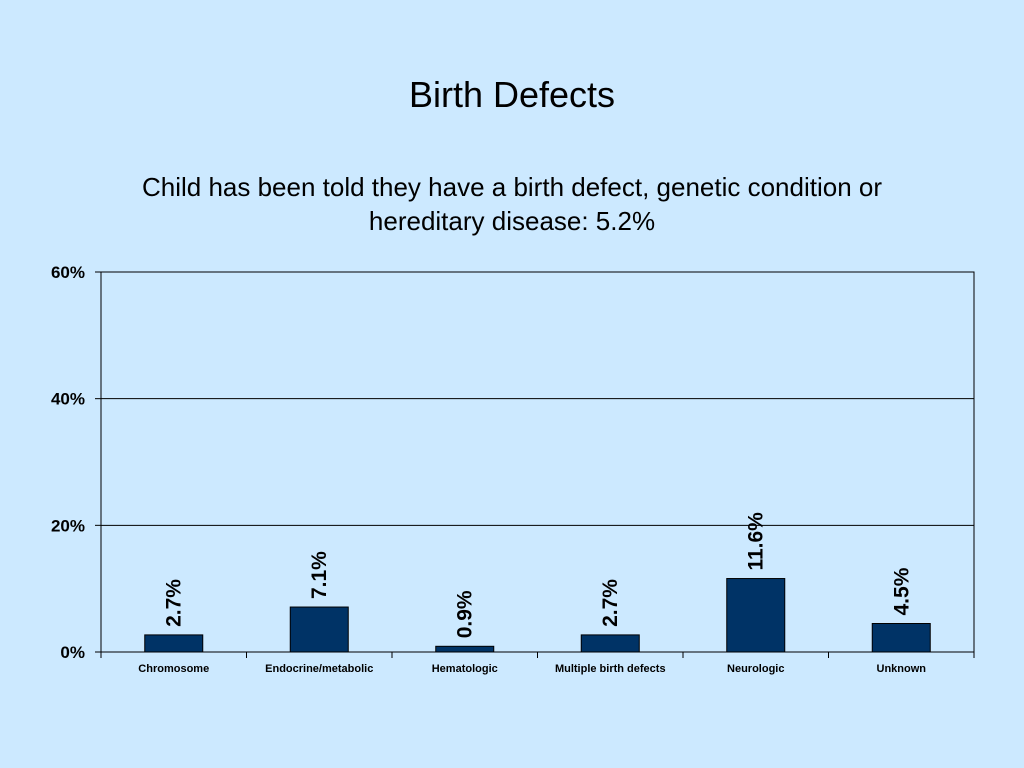 This screenshot has height=768, width=1024. Describe the element at coordinates (901, 591) in the screenshot. I see `data-label: 4.5%` at that location.